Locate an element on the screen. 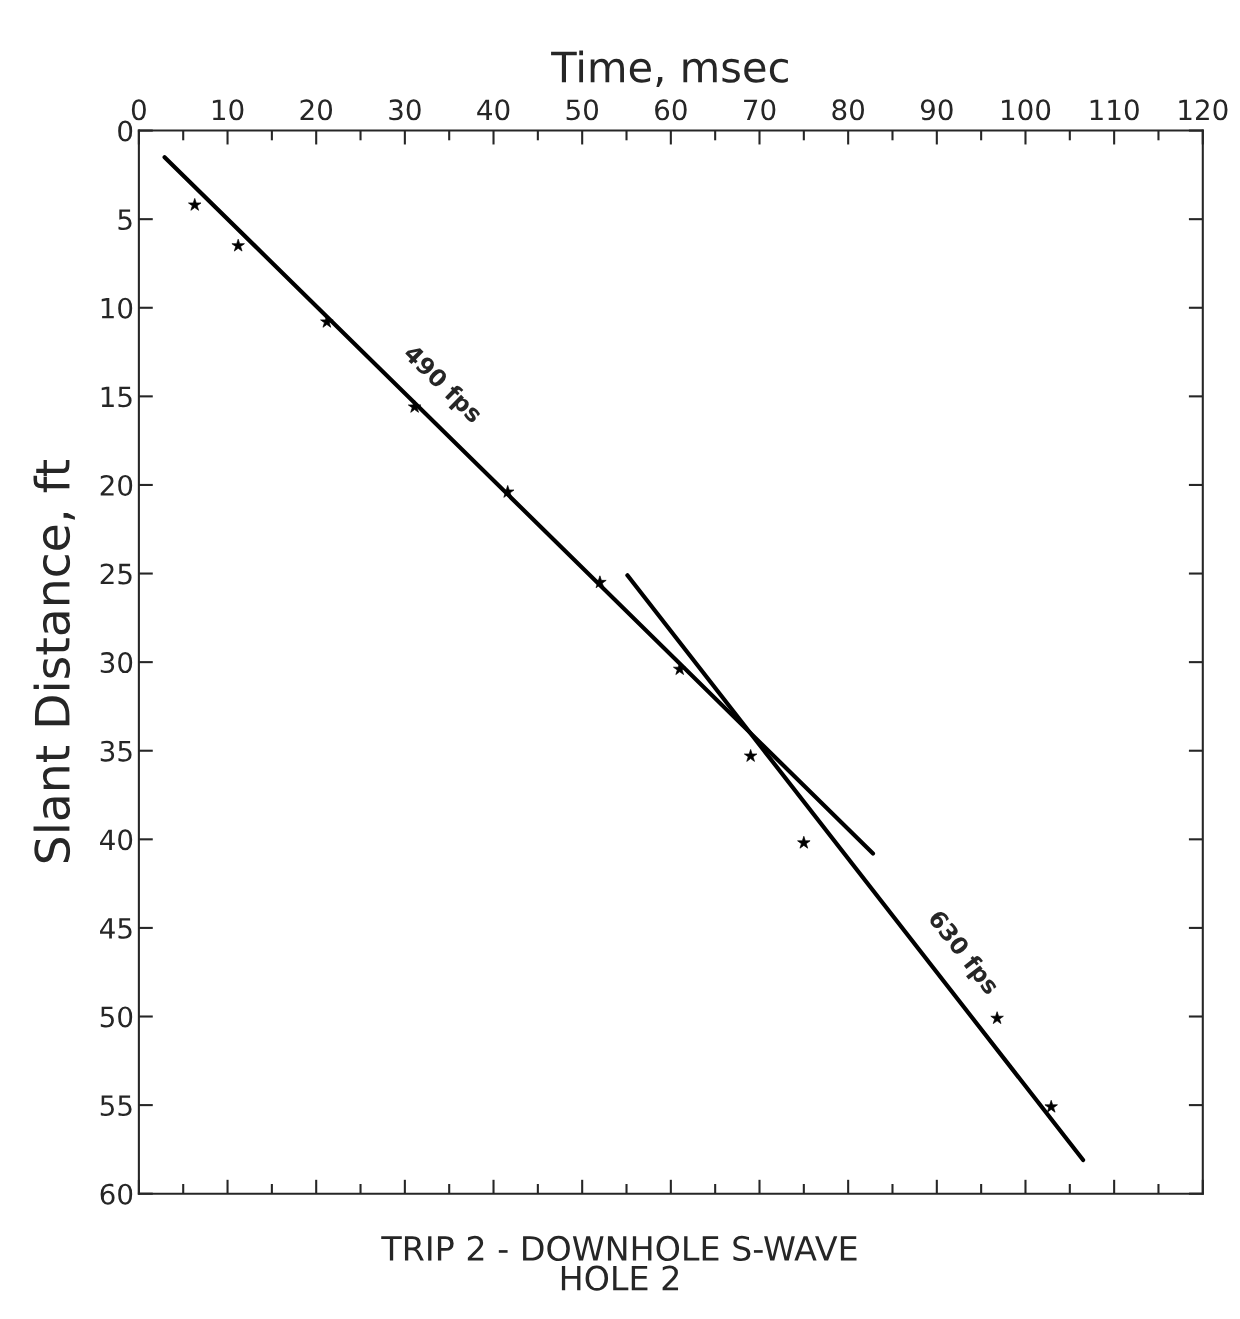 The image size is (1240, 1319). x-tick-label: 40 is located at coordinates (493, 110).